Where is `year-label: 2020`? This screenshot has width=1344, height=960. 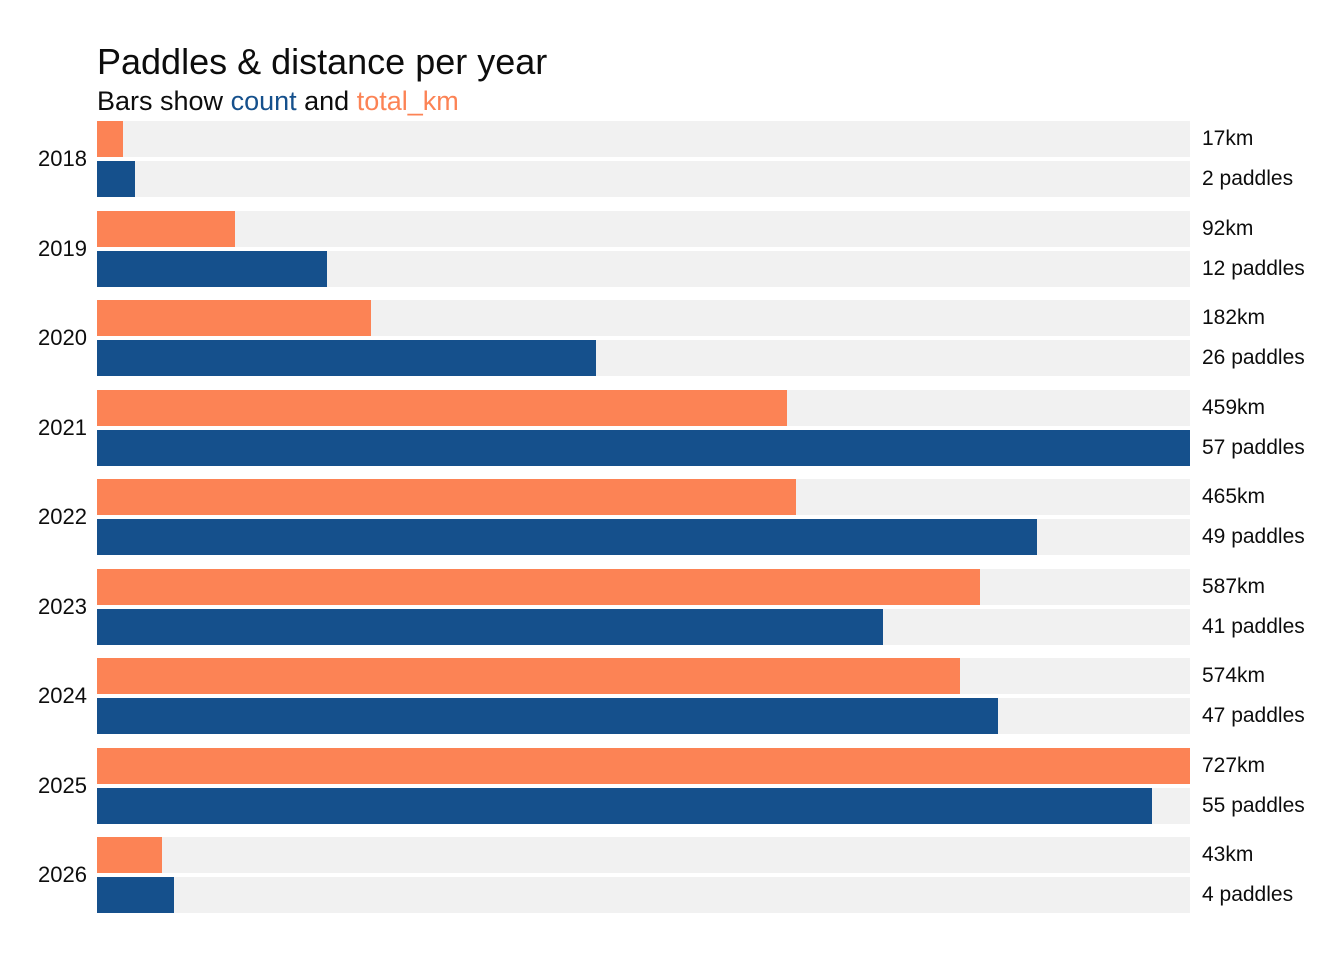
year-label: 2020 is located at coordinates (62, 337).